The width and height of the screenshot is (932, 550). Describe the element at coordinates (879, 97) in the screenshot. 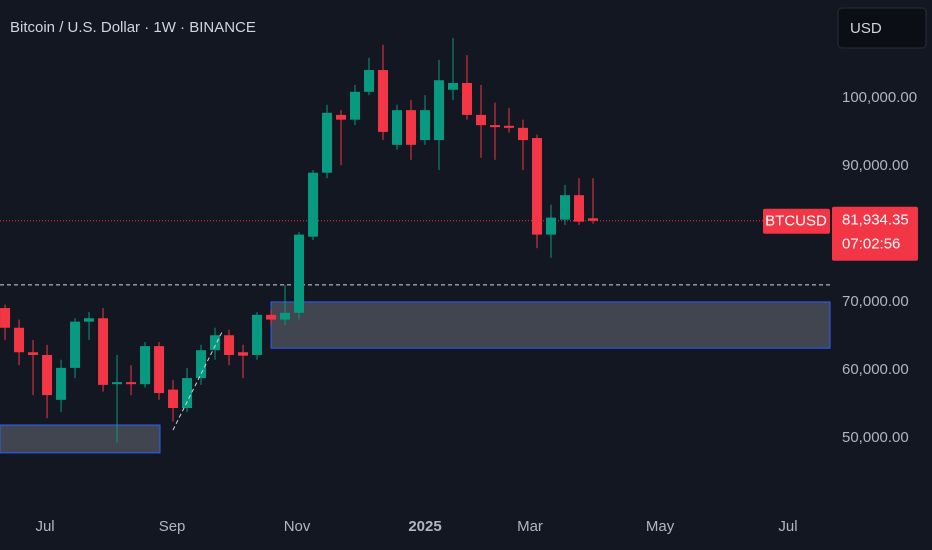

I see `y-tick-label: 100,000.00` at that location.